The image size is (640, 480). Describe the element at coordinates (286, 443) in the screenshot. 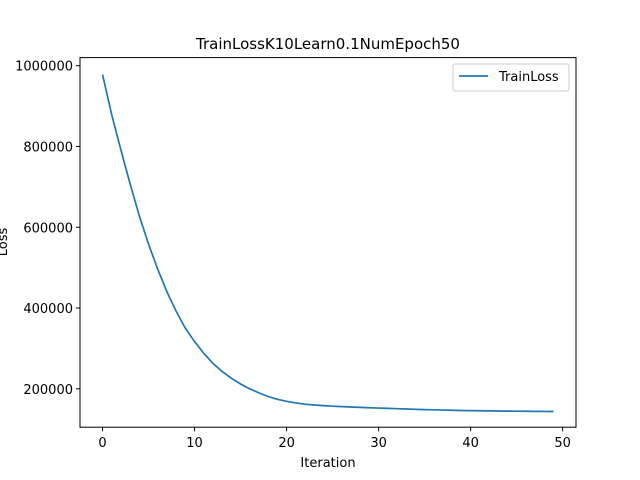

I see `x-tick-label: 20` at that location.